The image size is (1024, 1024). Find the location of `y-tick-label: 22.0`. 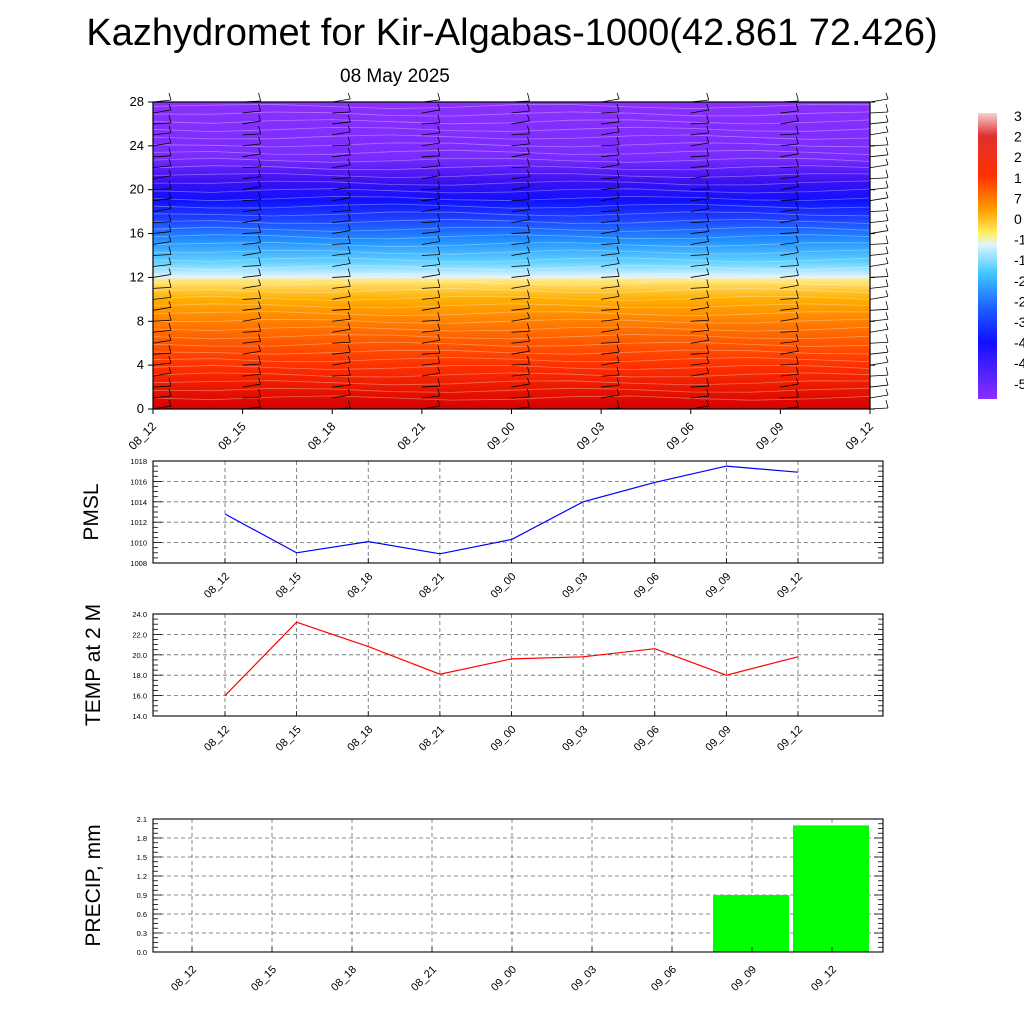

y-tick-label: 22.0 is located at coordinates (139, 634).